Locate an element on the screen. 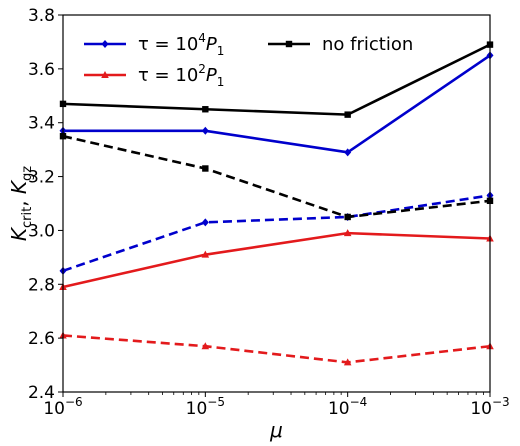 Image resolution: width=520 pixels, height=446 pixels. legend-item-0: τ = 104P1 is located at coordinates (154, 44).